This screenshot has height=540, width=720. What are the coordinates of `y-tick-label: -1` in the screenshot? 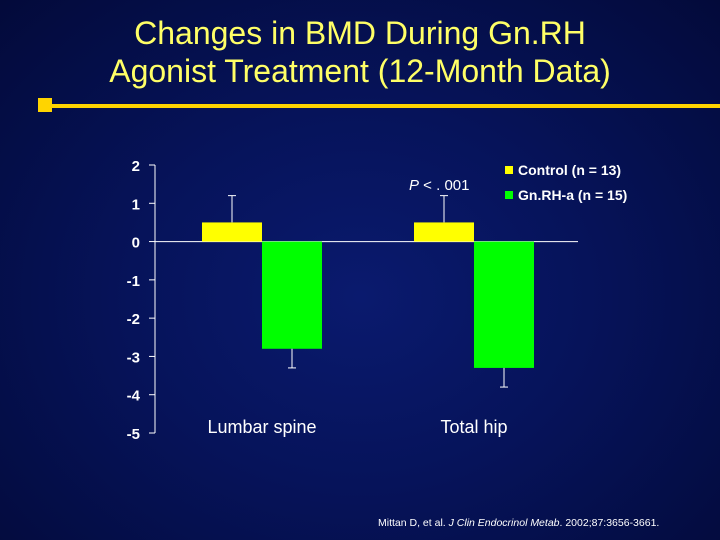 It's located at (133, 281).